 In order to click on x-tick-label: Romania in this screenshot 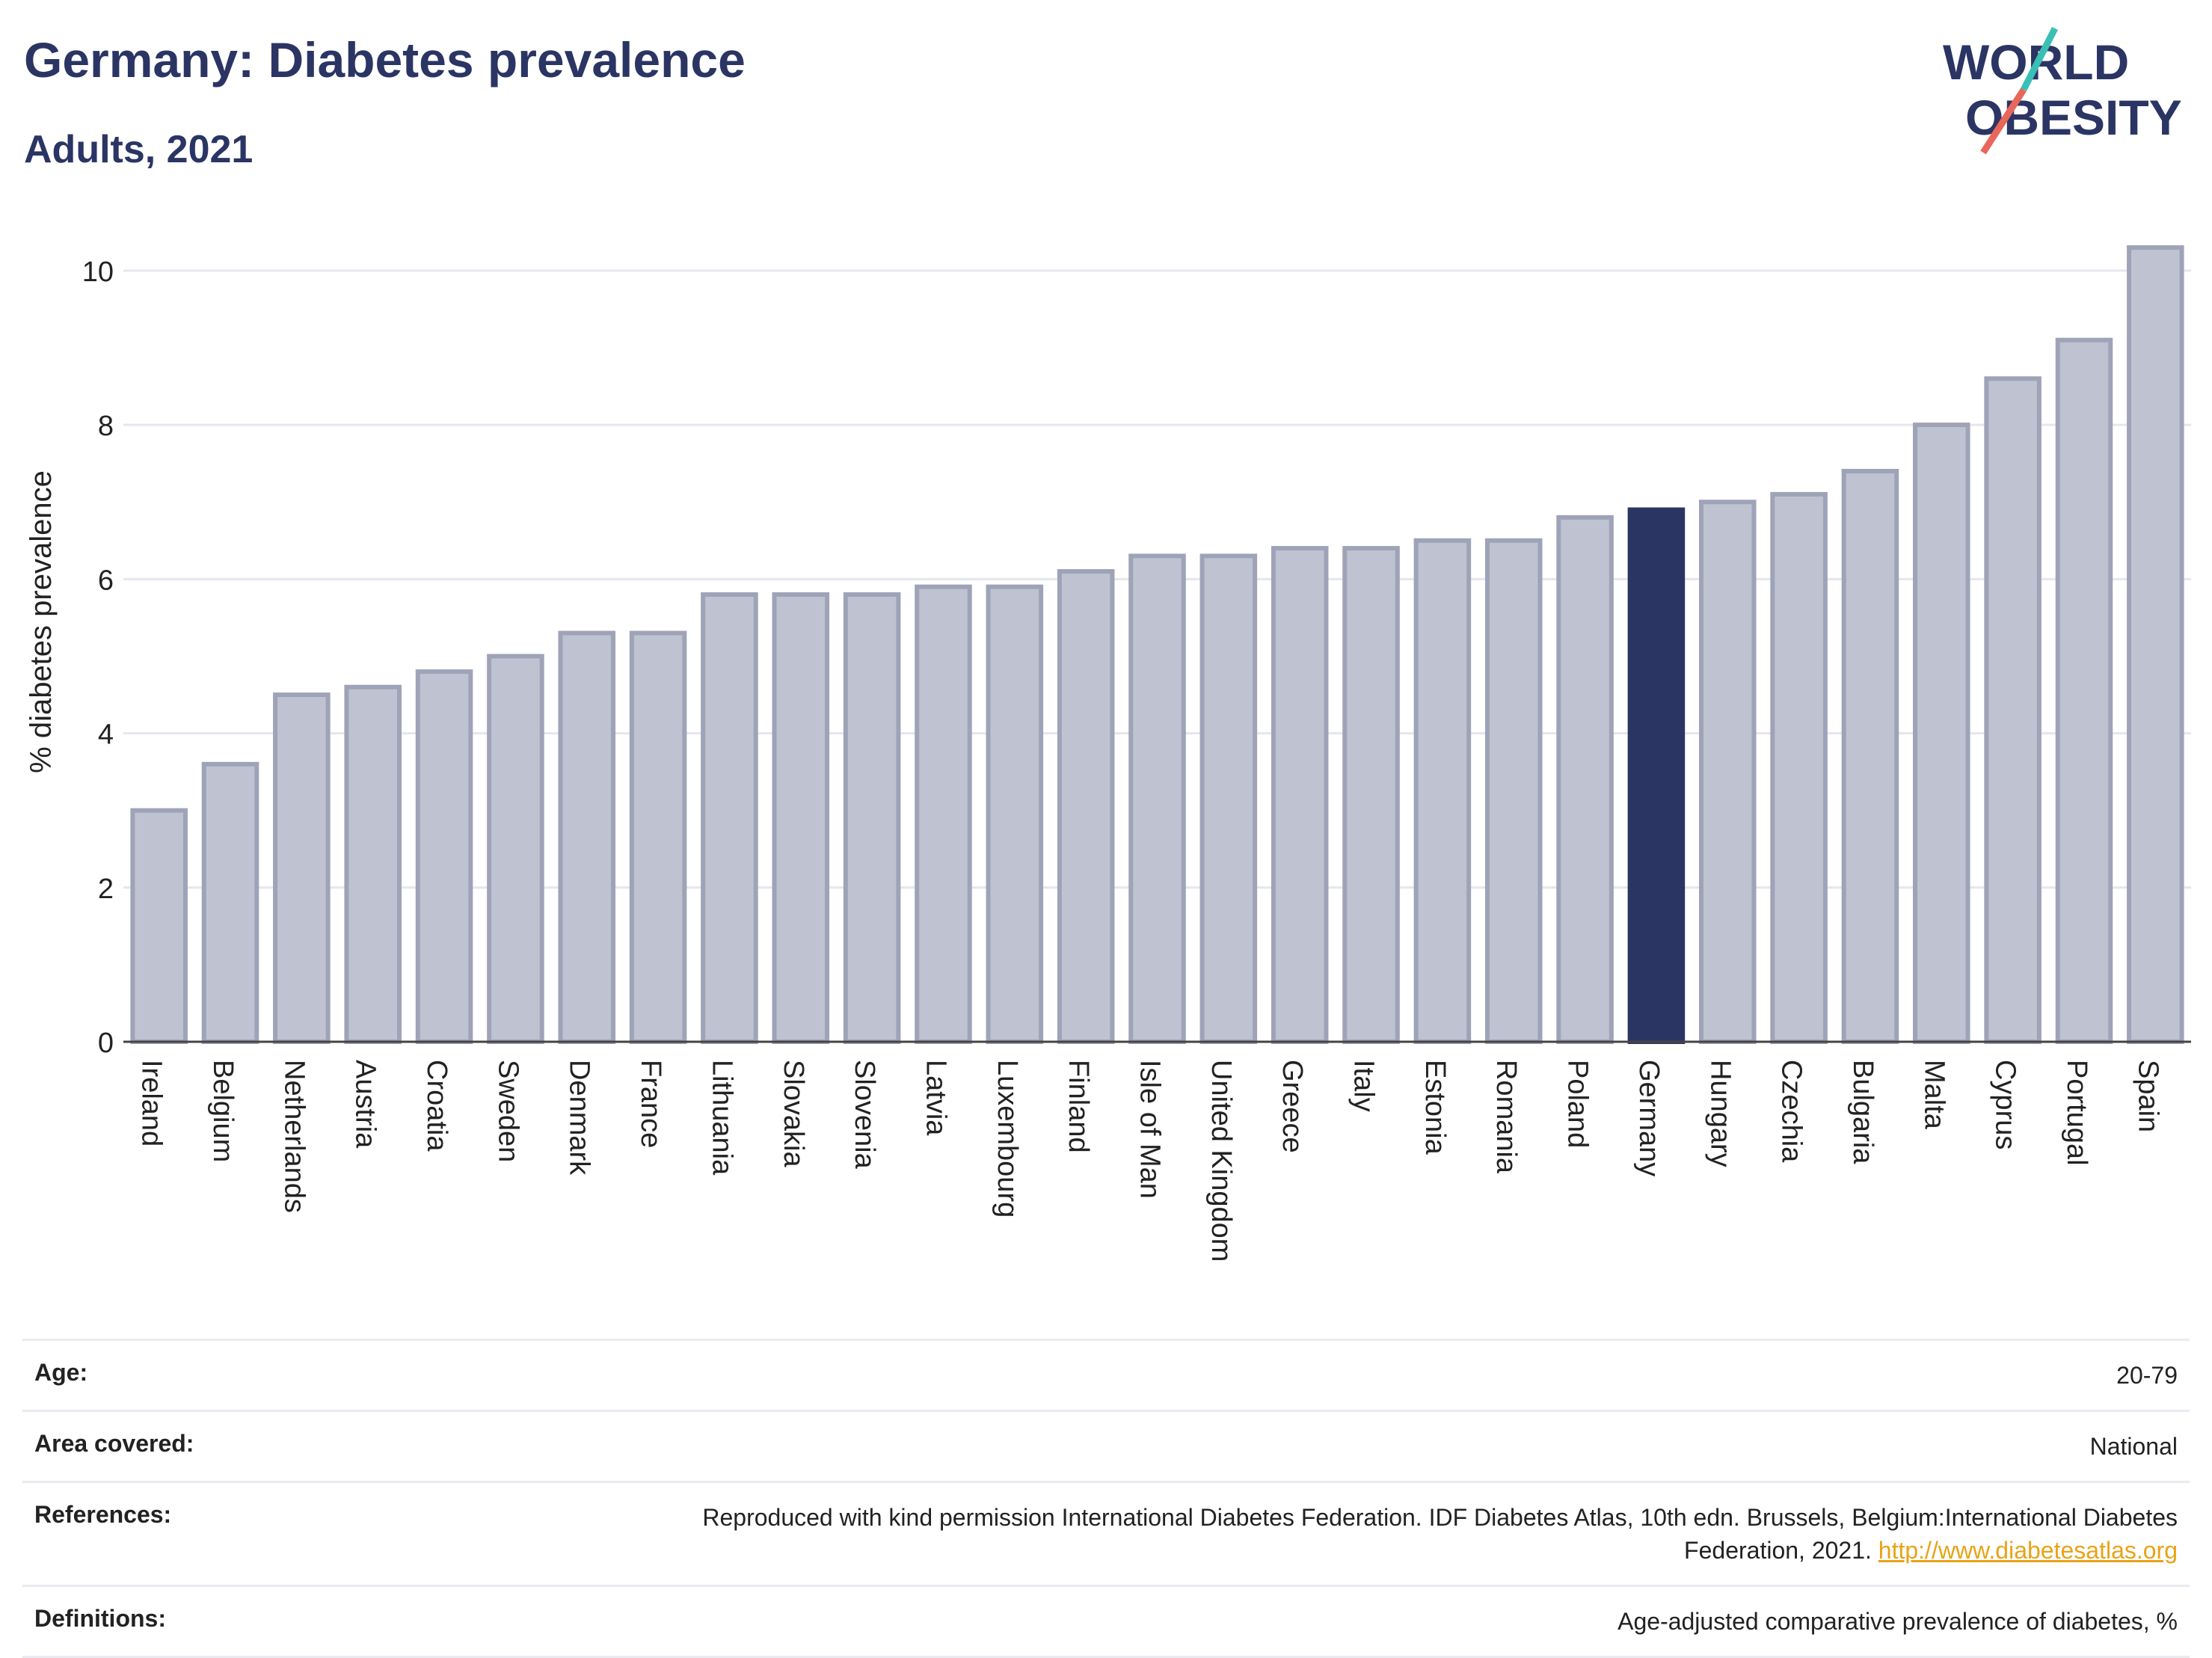, I will do `click(1506, 1117)`.